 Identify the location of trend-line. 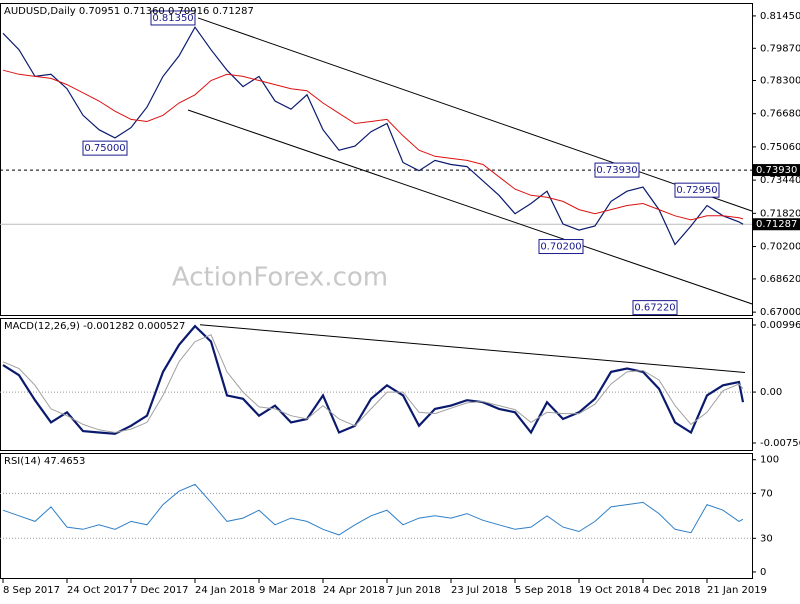
(472, 349).